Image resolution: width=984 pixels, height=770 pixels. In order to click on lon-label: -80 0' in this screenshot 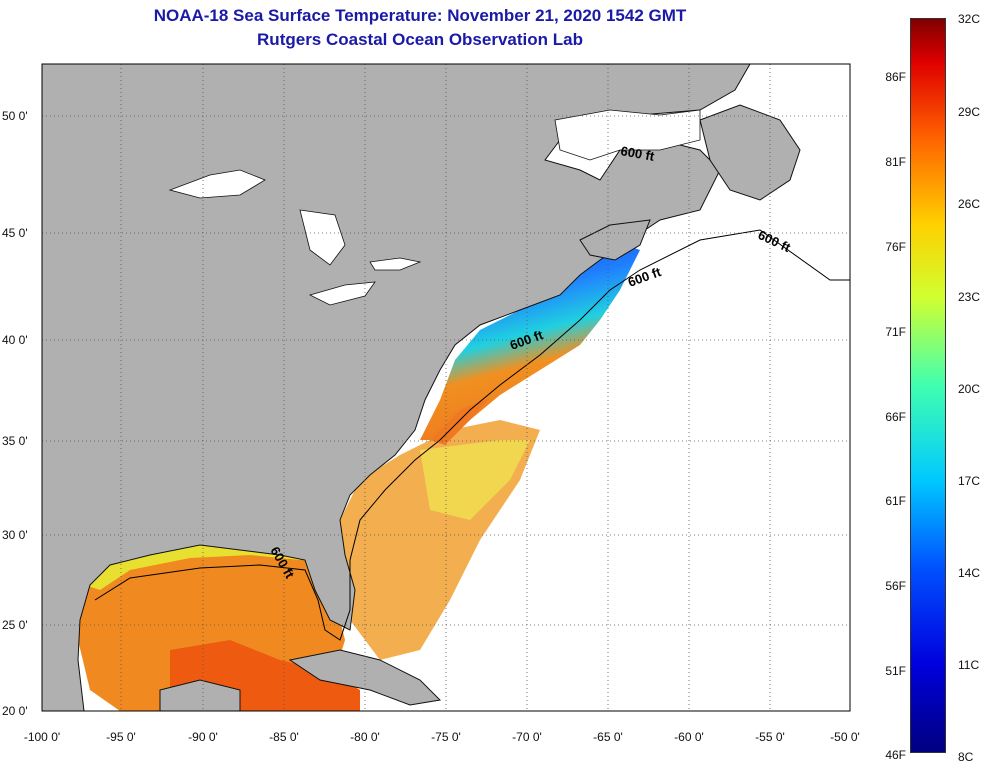, I will do `click(365, 737)`.